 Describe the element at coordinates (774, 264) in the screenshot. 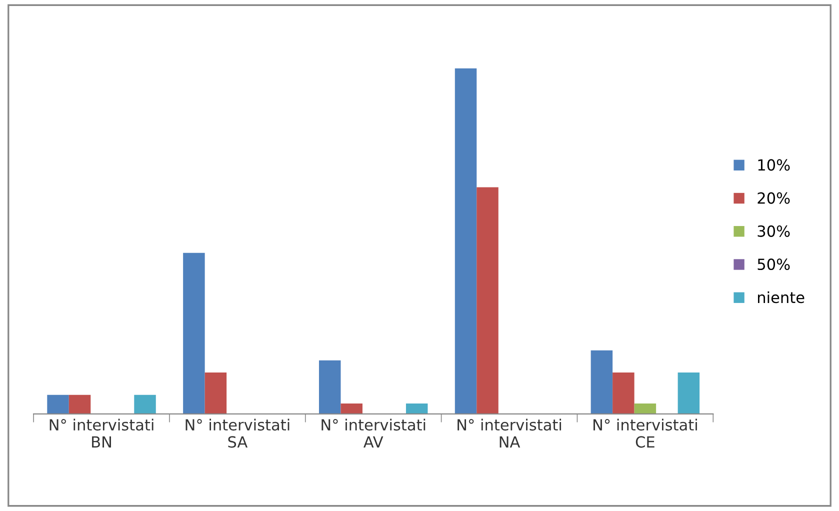

I see `legend-label: 50%` at that location.